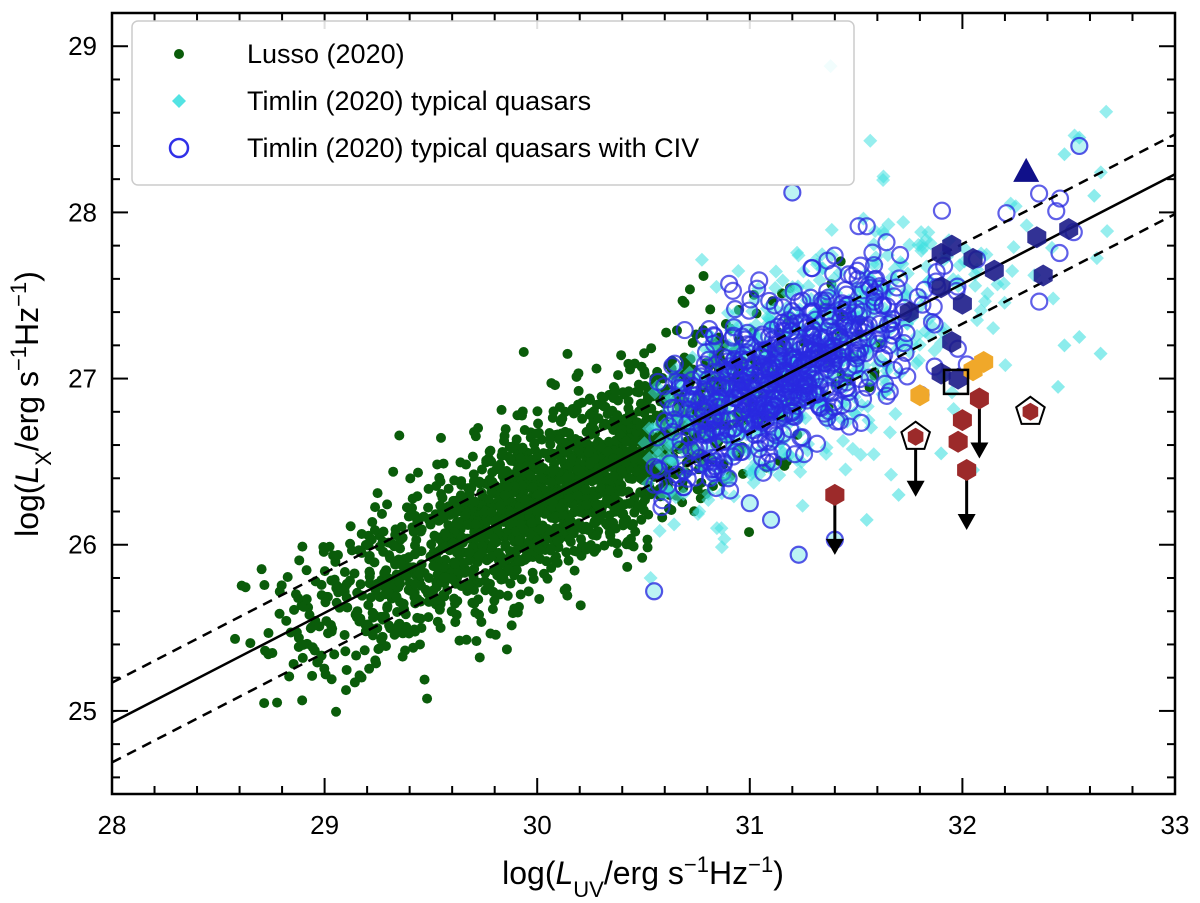 The width and height of the screenshot is (1200, 903). Describe the element at coordinates (537, 825) in the screenshot. I see `x-tick-label: 30` at that location.